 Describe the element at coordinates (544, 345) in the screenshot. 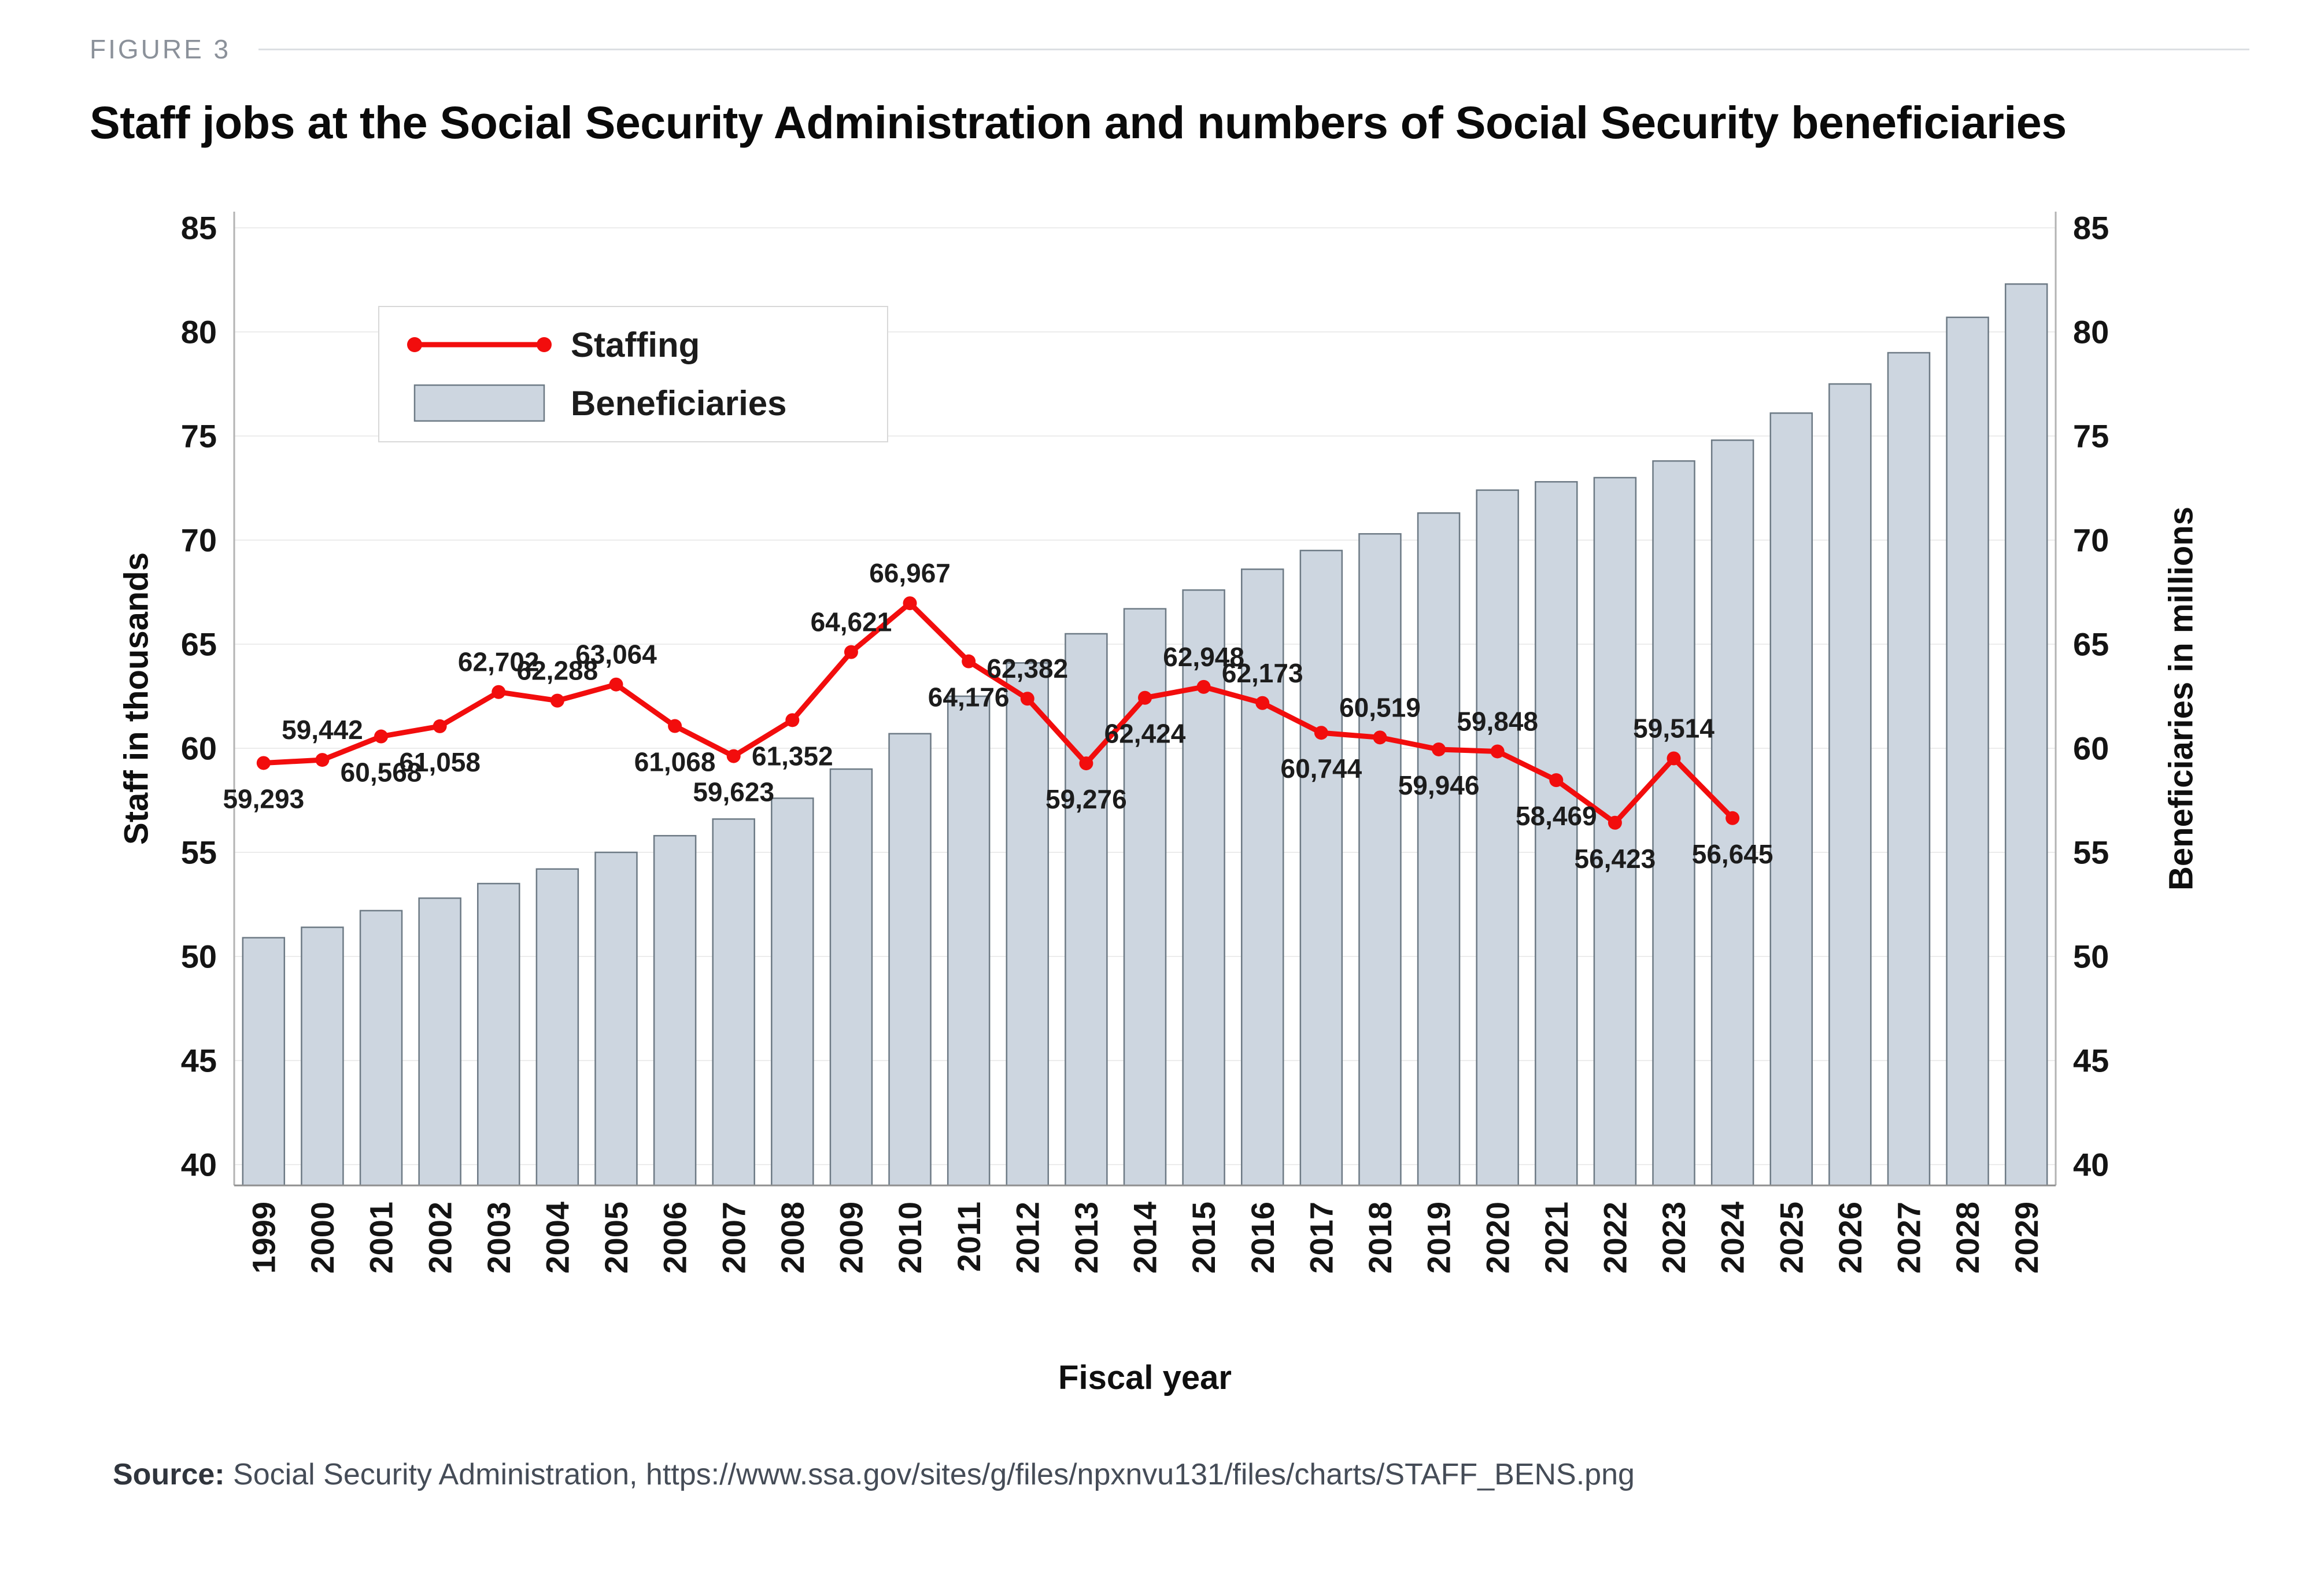

I see `legend-line-dot` at that location.